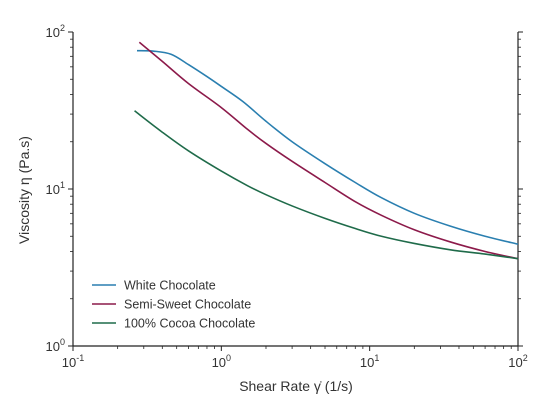 The width and height of the screenshot is (544, 405). What do you see at coordinates (296, 386) in the screenshot?
I see `x-axis-label: Shear Rate γ̇ (1/s)` at bounding box center [296, 386].